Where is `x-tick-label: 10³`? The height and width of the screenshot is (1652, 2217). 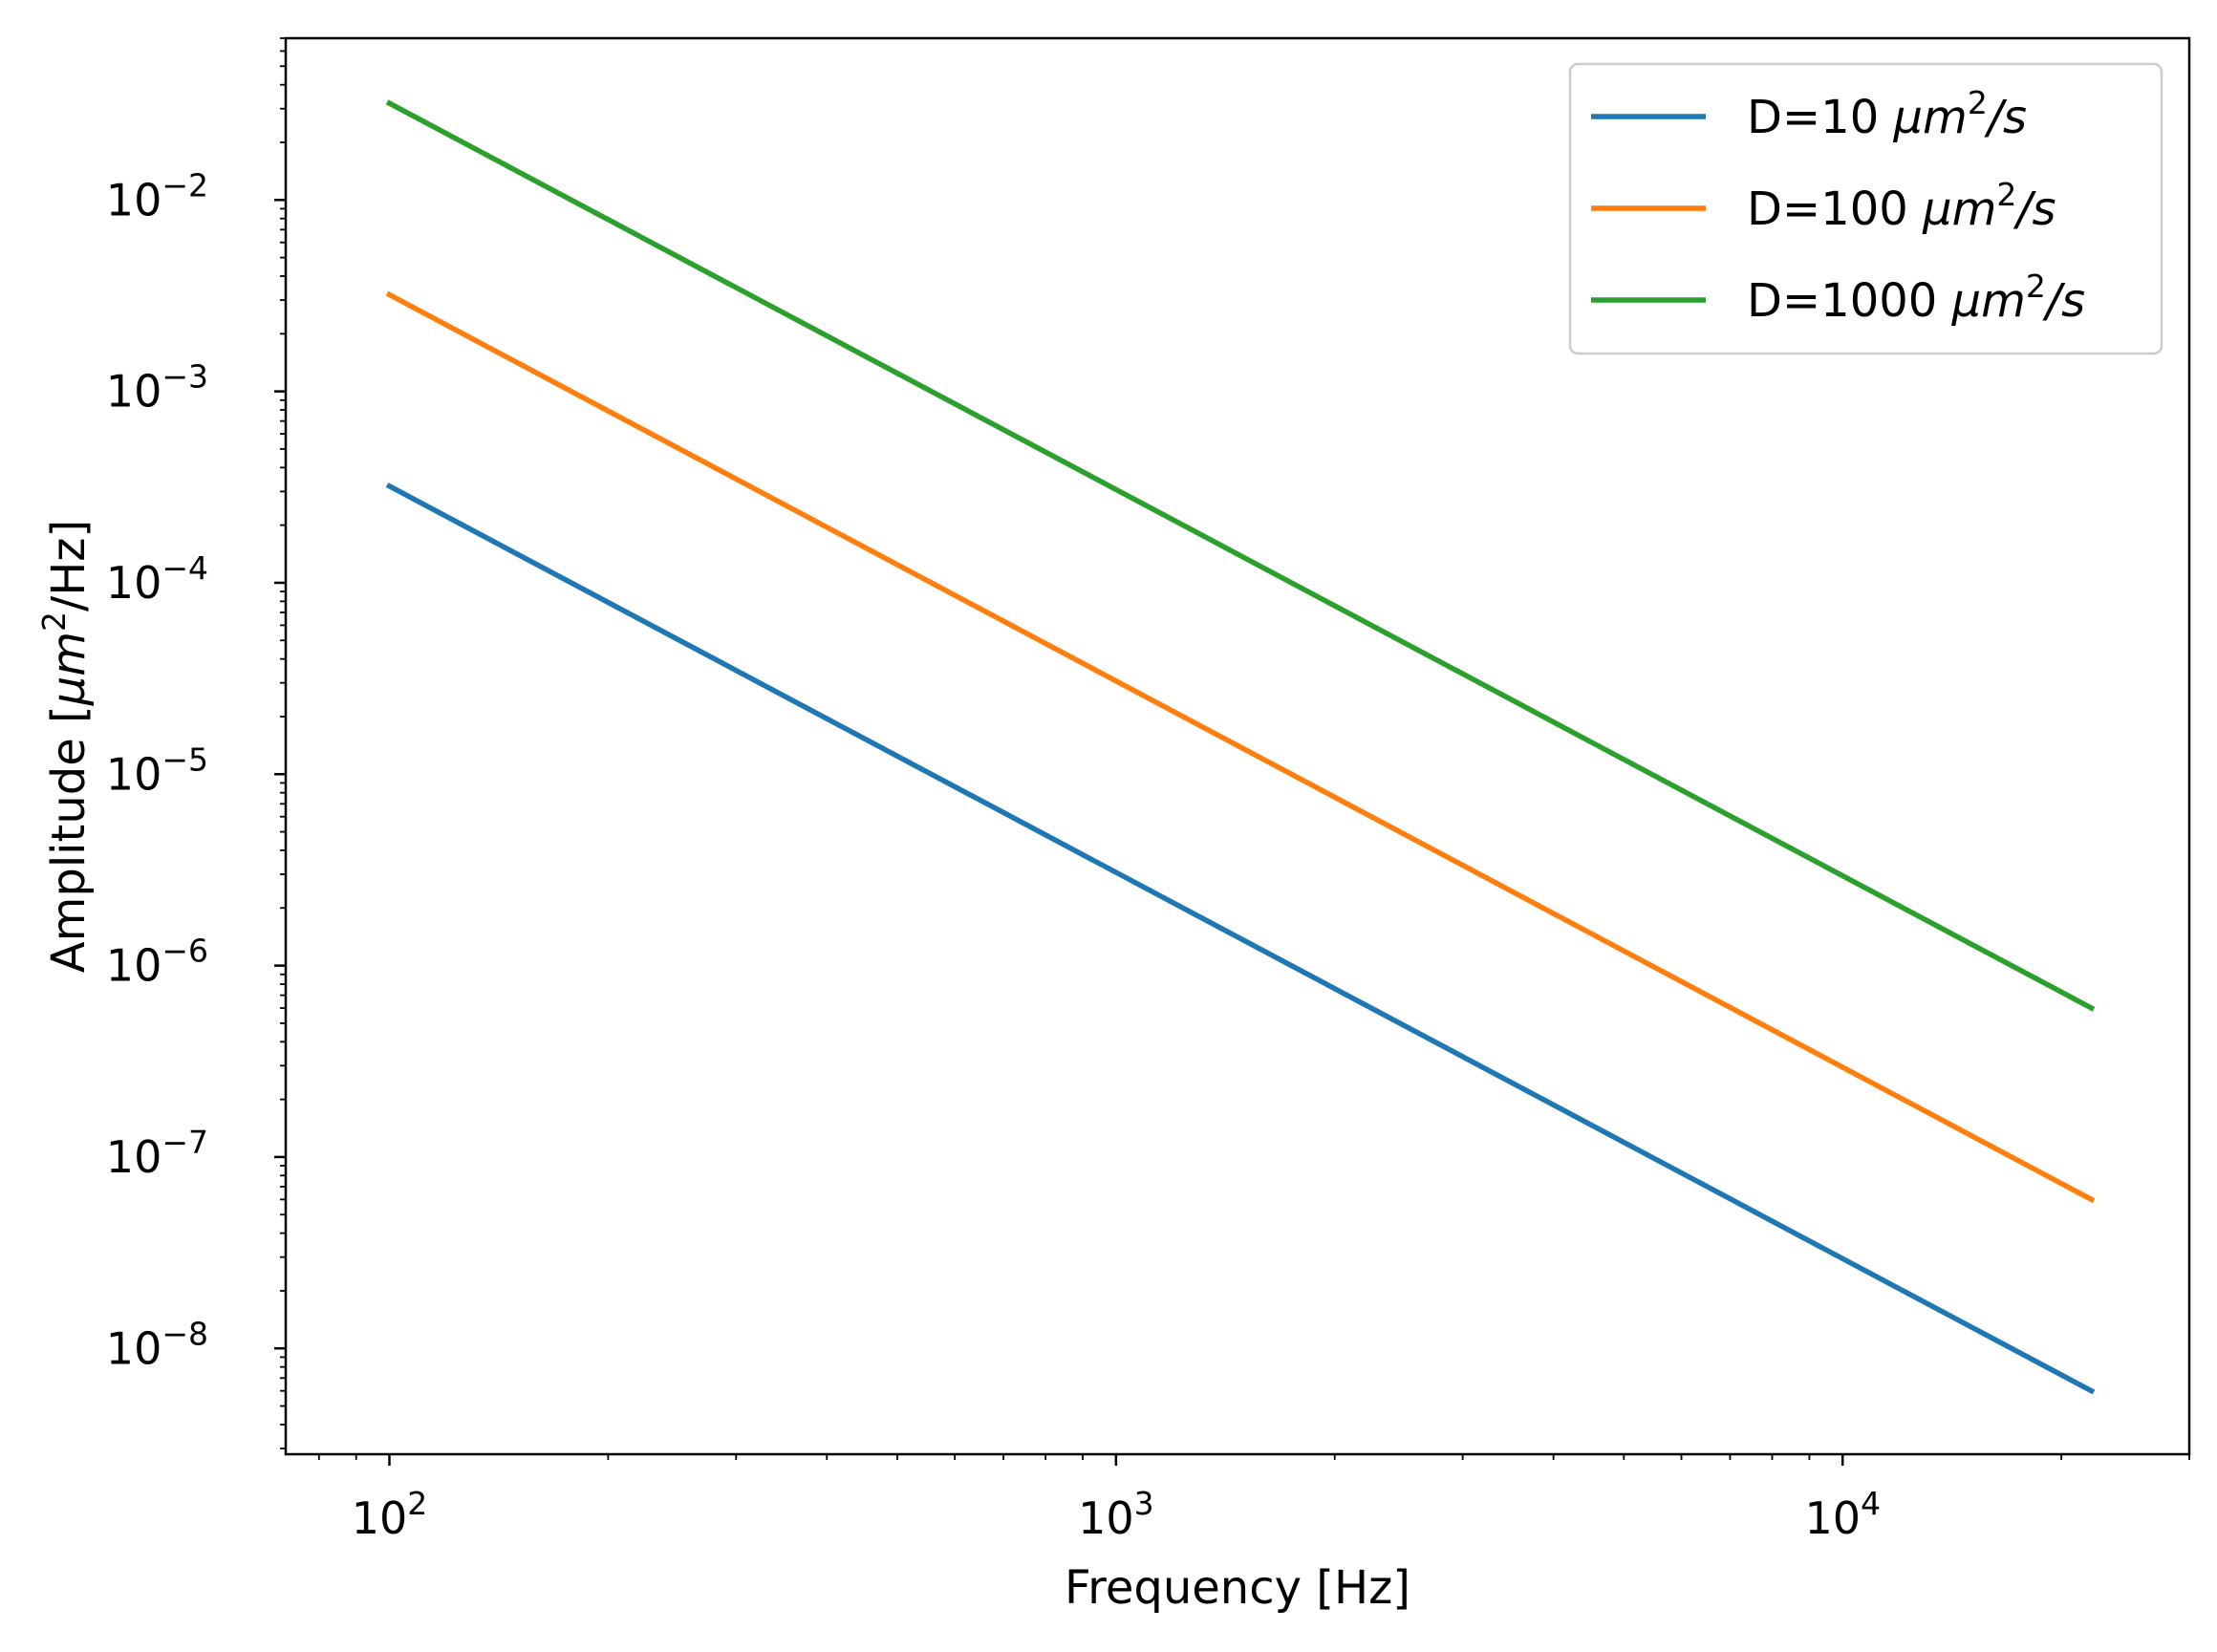
x-tick-label: 10³ is located at coordinates (1116, 1514).